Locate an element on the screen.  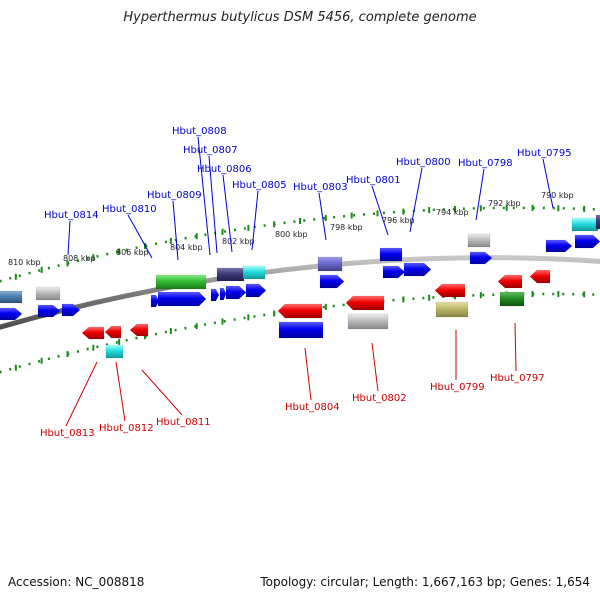
forward-gene-label: Hbut_0795 is located at coordinates (544, 153).